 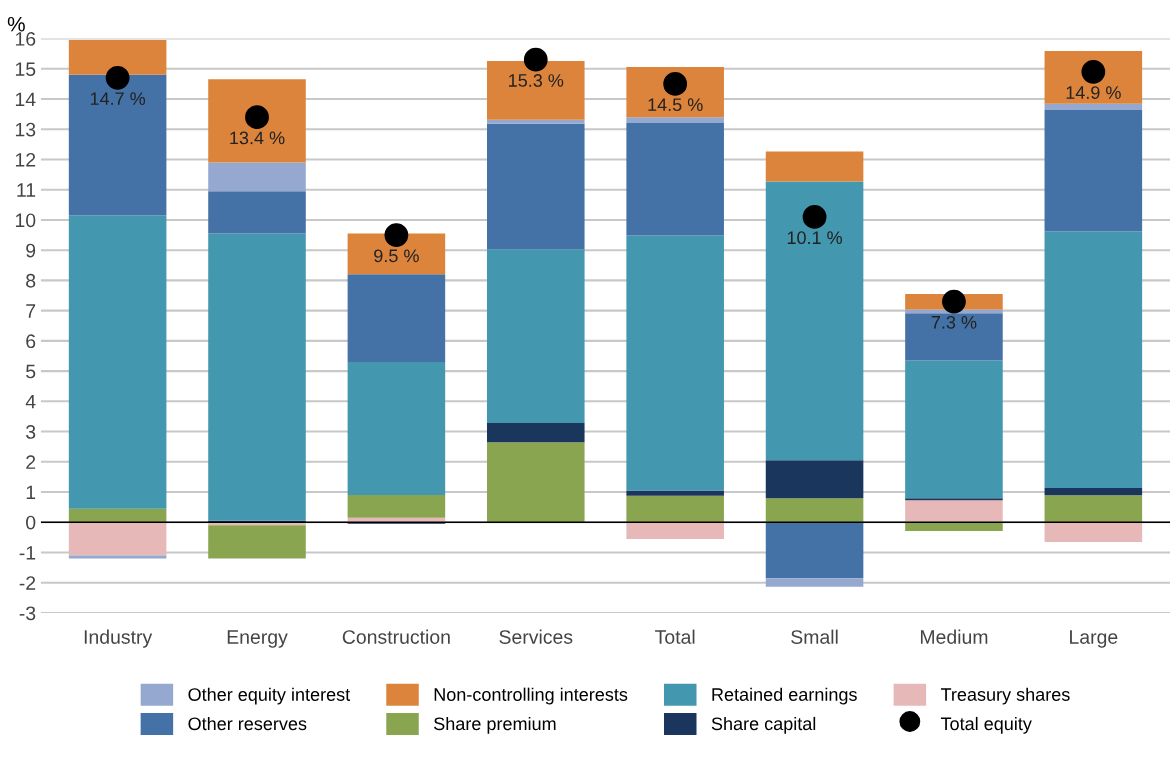 I want to click on data-label: 14.5 %, so click(x=675, y=105).